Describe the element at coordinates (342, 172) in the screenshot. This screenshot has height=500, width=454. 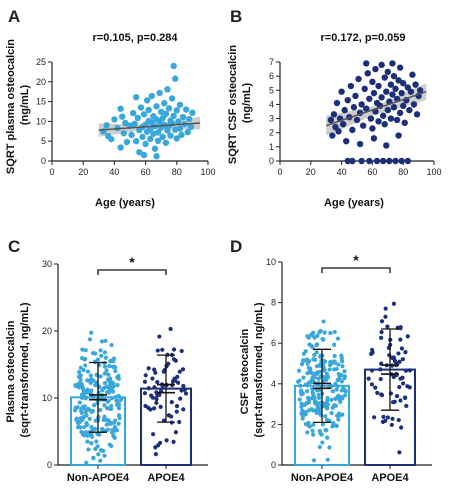
I see `x-tick-label: 40` at that location.